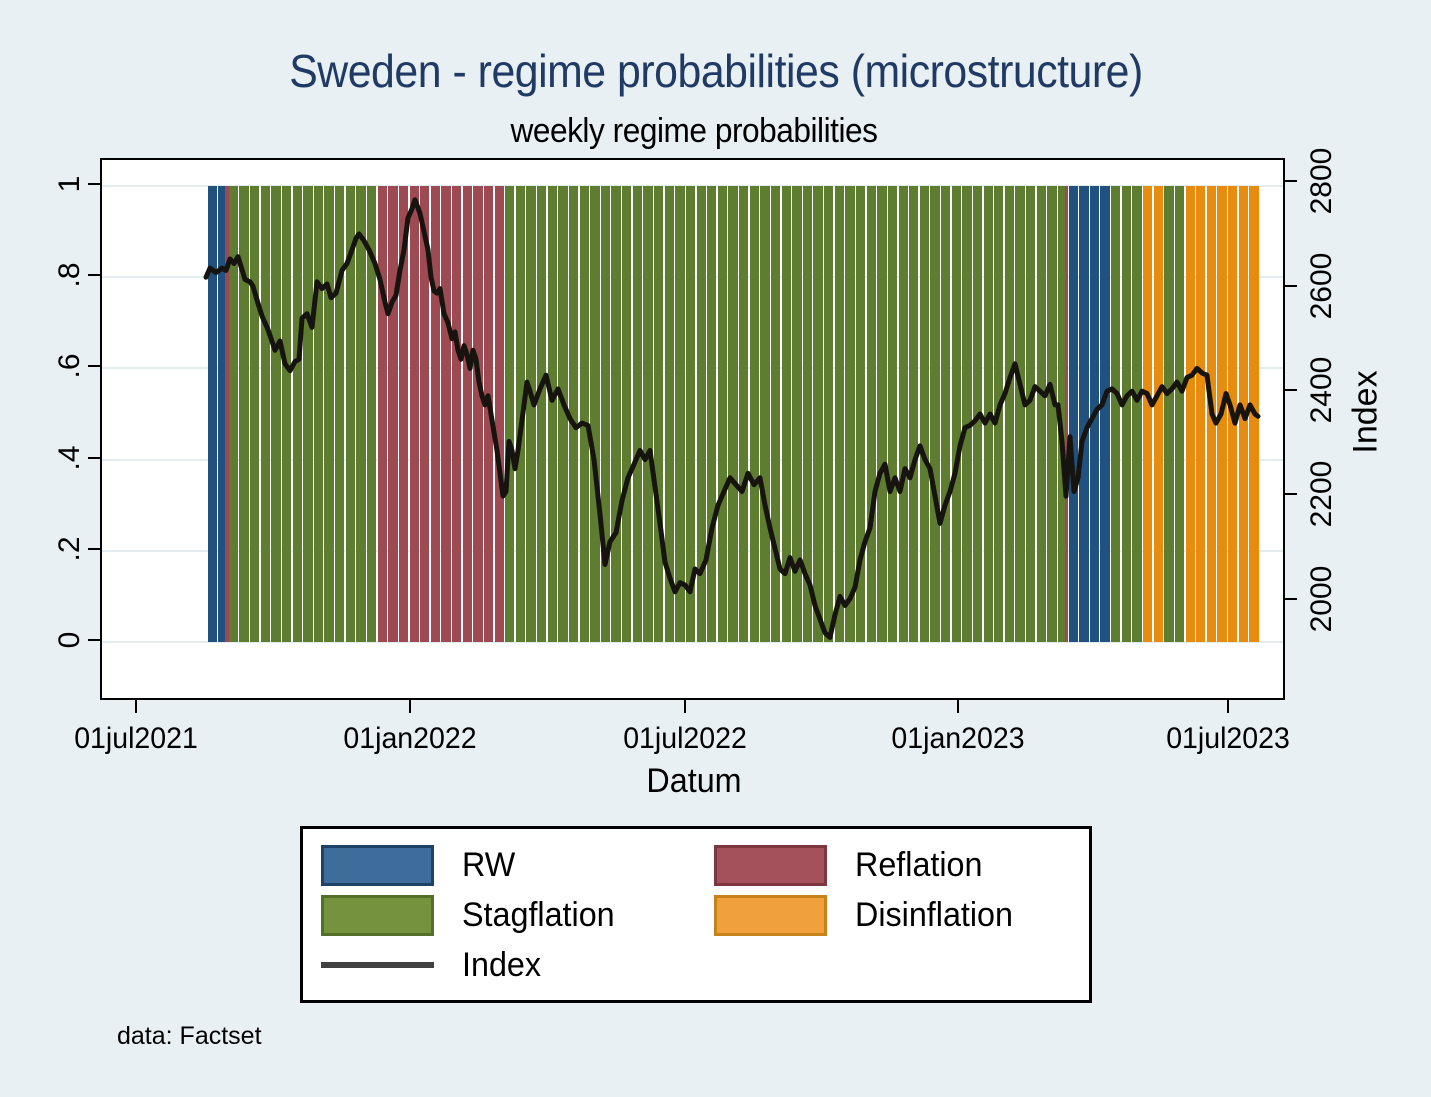 The image size is (1431, 1097). I want to click on right-axis-tick-label: 2000, so click(1321, 599).